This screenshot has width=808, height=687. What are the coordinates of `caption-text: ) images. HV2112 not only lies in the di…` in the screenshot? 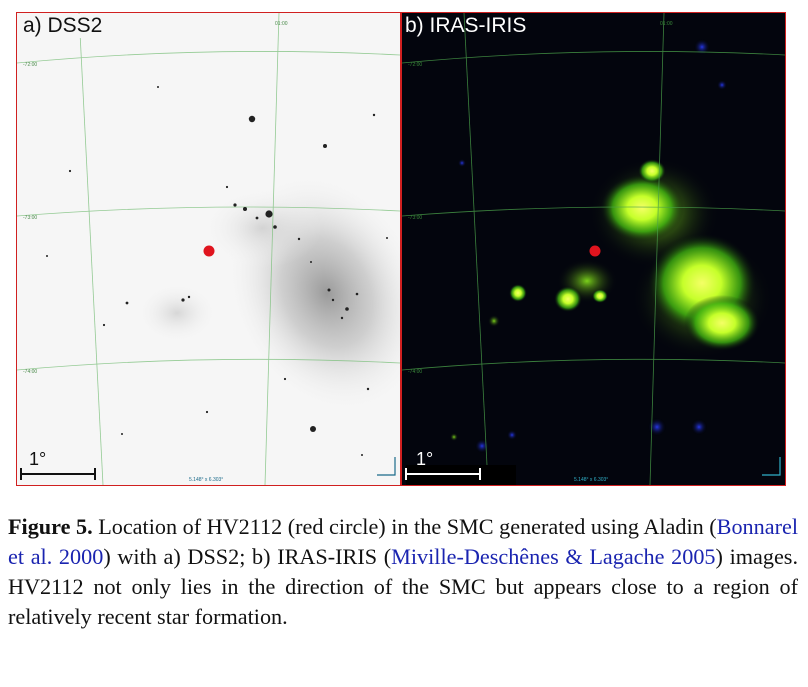 It's located at (403, 586).